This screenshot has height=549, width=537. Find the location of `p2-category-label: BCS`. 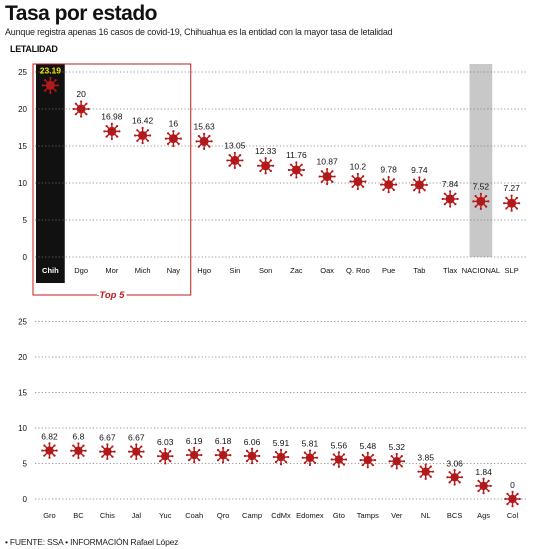

p2-category-label: BCS is located at coordinates (454, 515).